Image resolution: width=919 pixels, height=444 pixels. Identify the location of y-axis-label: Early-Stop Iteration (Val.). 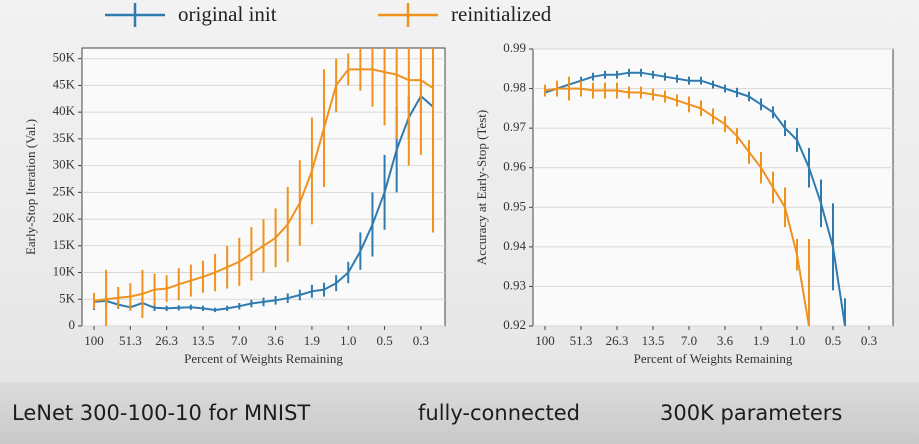
(30, 187).